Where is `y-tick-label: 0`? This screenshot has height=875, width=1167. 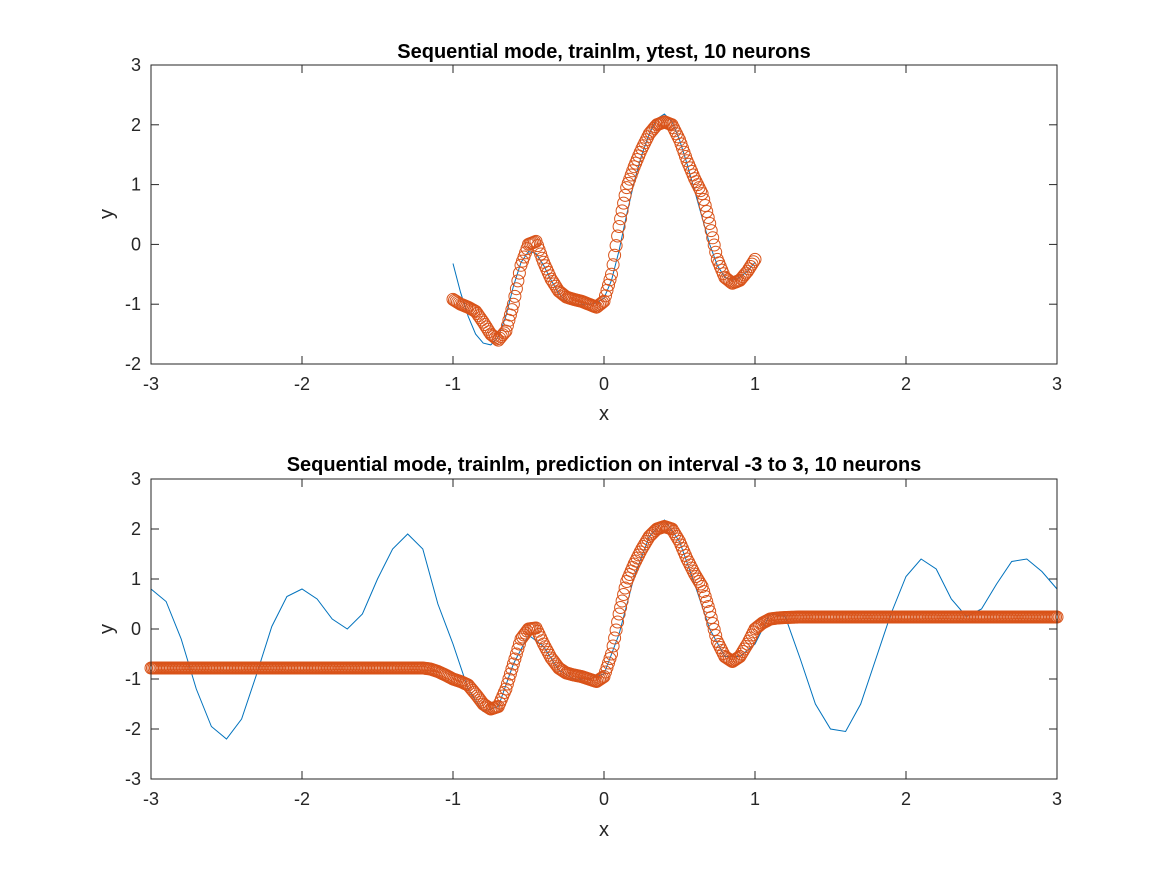
y-tick-label: 0 is located at coordinates (136, 629).